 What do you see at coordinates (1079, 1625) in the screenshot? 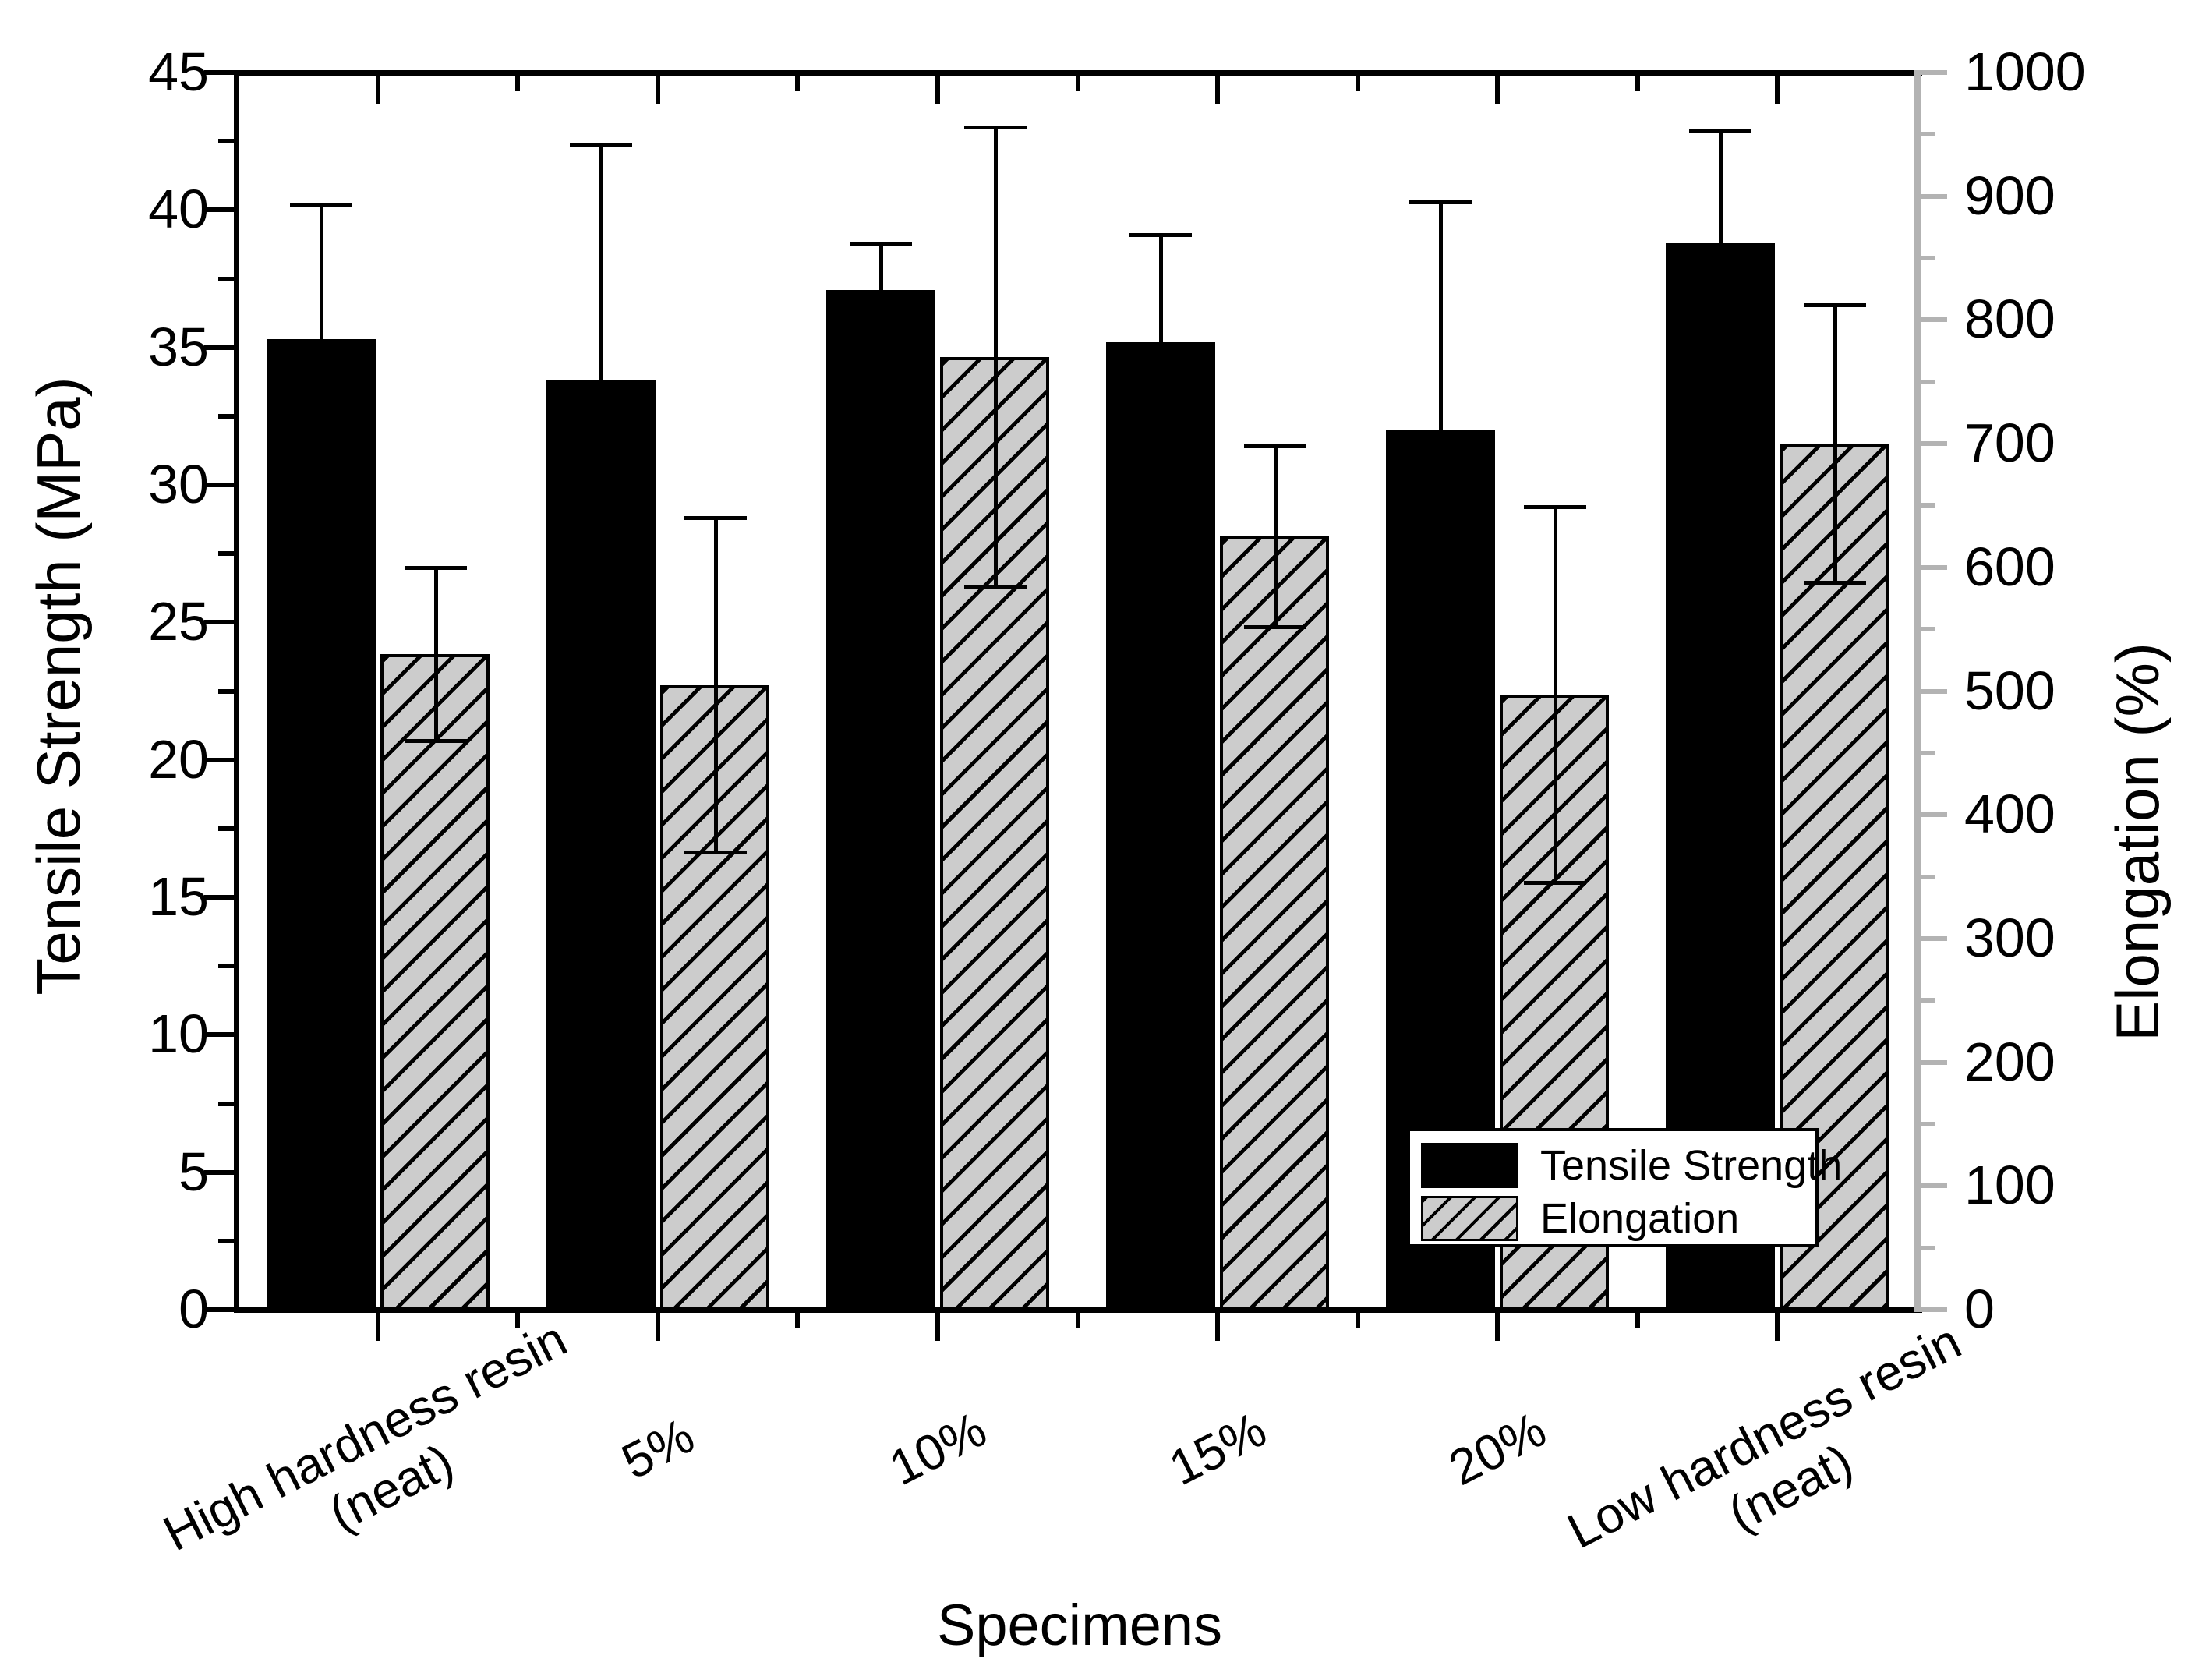
I see `x-axis-title: Specimens` at bounding box center [1079, 1625].